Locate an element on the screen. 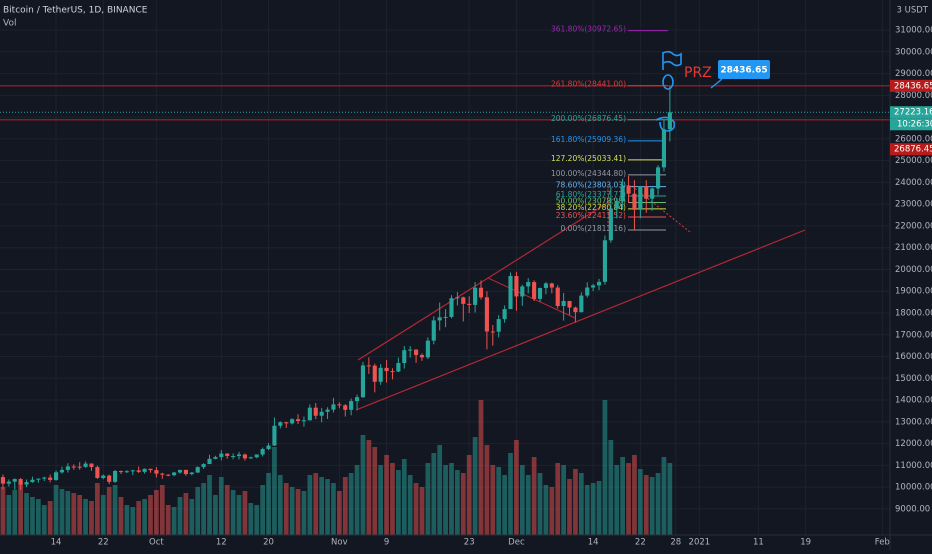 This screenshot has width=932, height=554. x-tick-label: 12 is located at coordinates (221, 543).